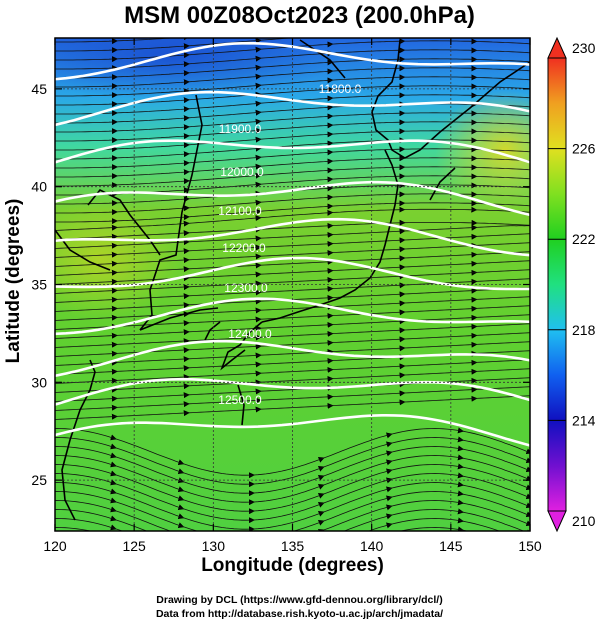 This screenshot has height=625, width=599. Describe the element at coordinates (557, 47) in the screenshot. I see `colorbar-top-arrow` at that location.